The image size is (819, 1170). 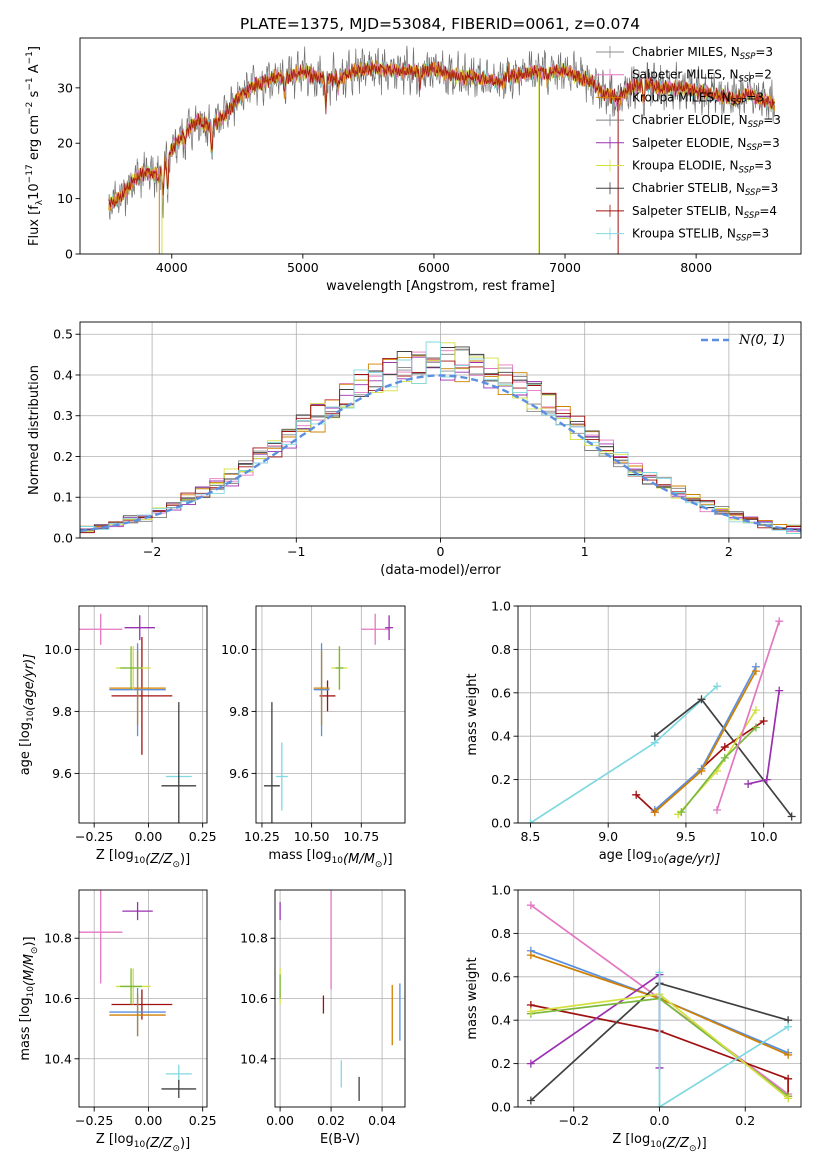 I want to click on x-tick-label: 10.0, so click(x=764, y=836).